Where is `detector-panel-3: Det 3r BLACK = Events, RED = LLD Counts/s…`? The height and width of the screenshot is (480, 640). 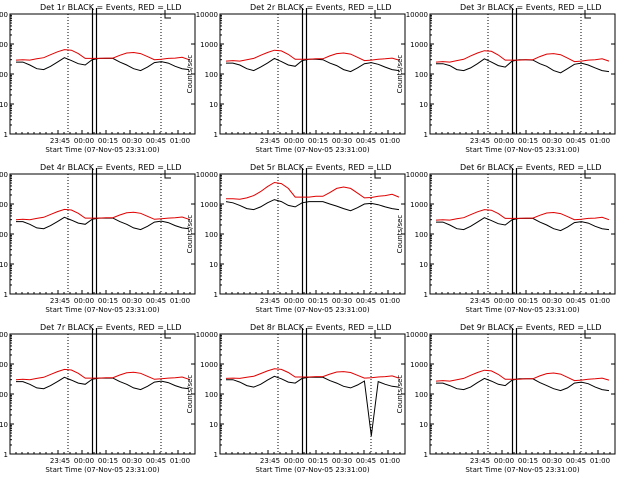
detector-panel-3: Det 3r BLACK = Events, RED = LLD Counts/s… is located at coordinates (506, 78).